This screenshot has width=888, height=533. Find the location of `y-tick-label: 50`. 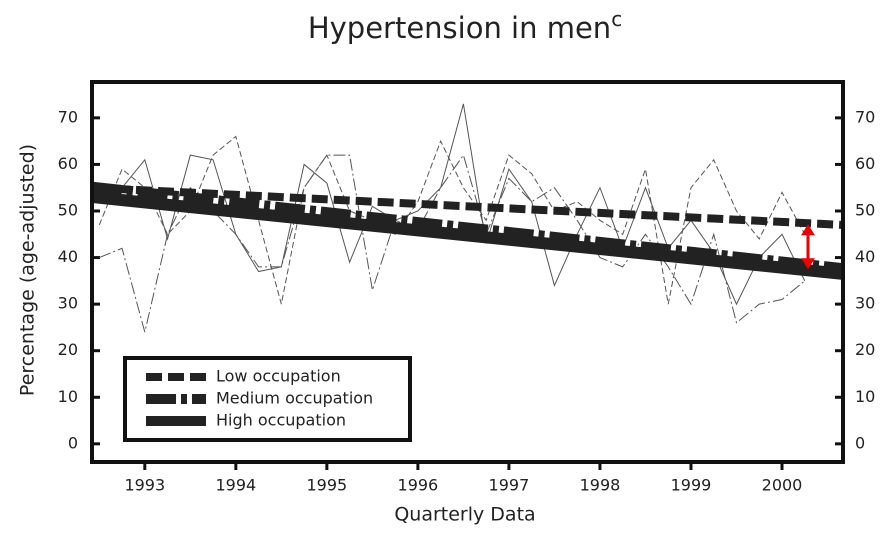

y-tick-label: 50 is located at coordinates (68, 209).